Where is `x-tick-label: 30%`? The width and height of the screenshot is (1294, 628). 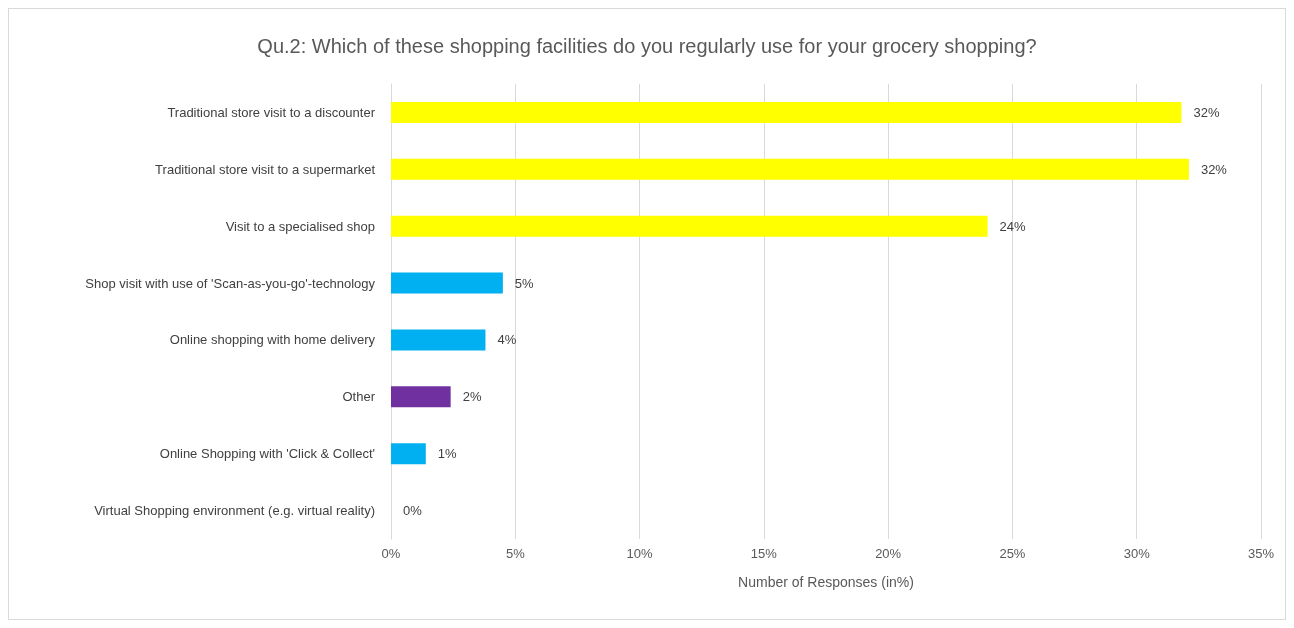 x-tick-label: 30% is located at coordinates (1137, 553).